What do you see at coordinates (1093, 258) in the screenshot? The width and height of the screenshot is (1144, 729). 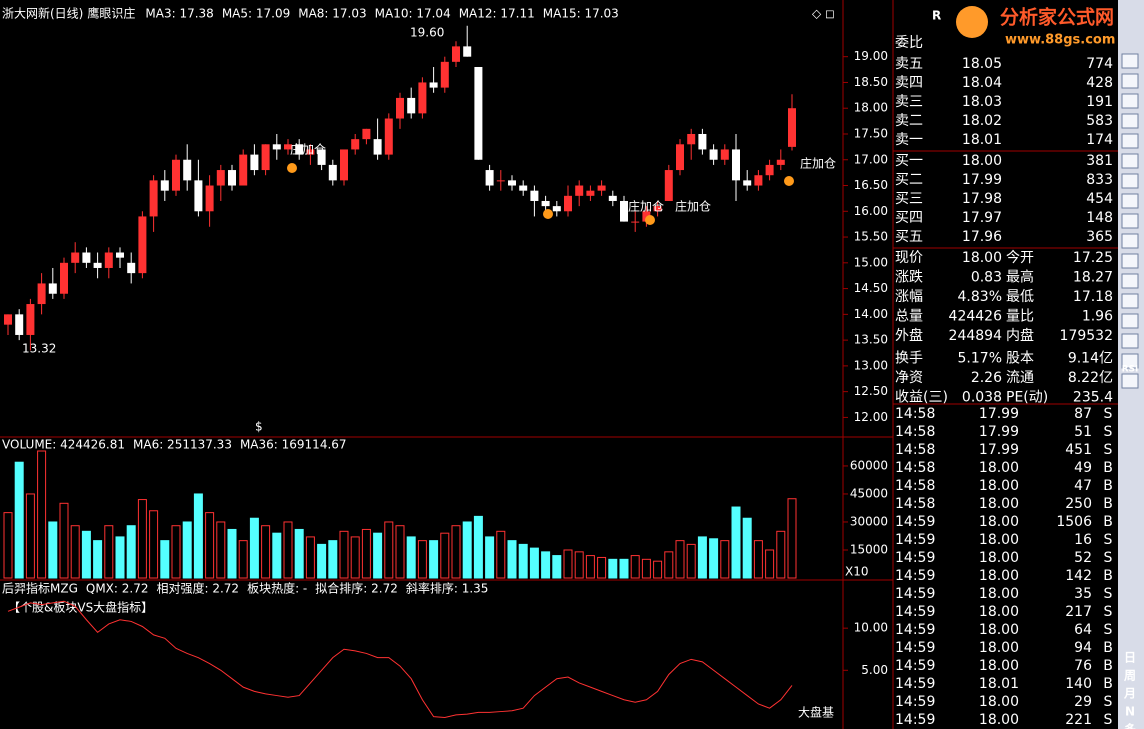 I see `stat-value: 17.25` at bounding box center [1093, 258].